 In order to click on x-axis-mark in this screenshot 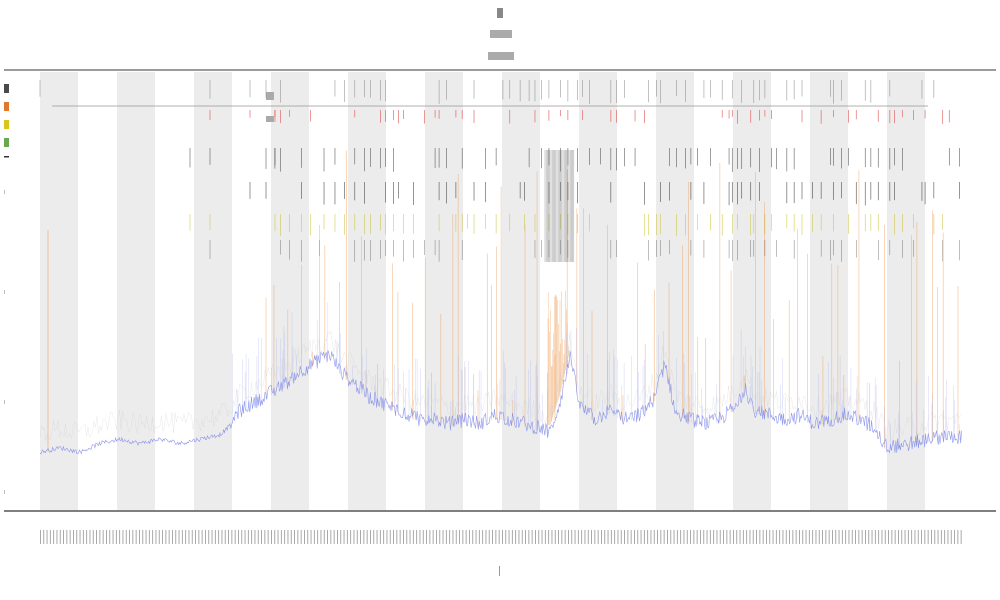, I will do `click(499, 571)`.